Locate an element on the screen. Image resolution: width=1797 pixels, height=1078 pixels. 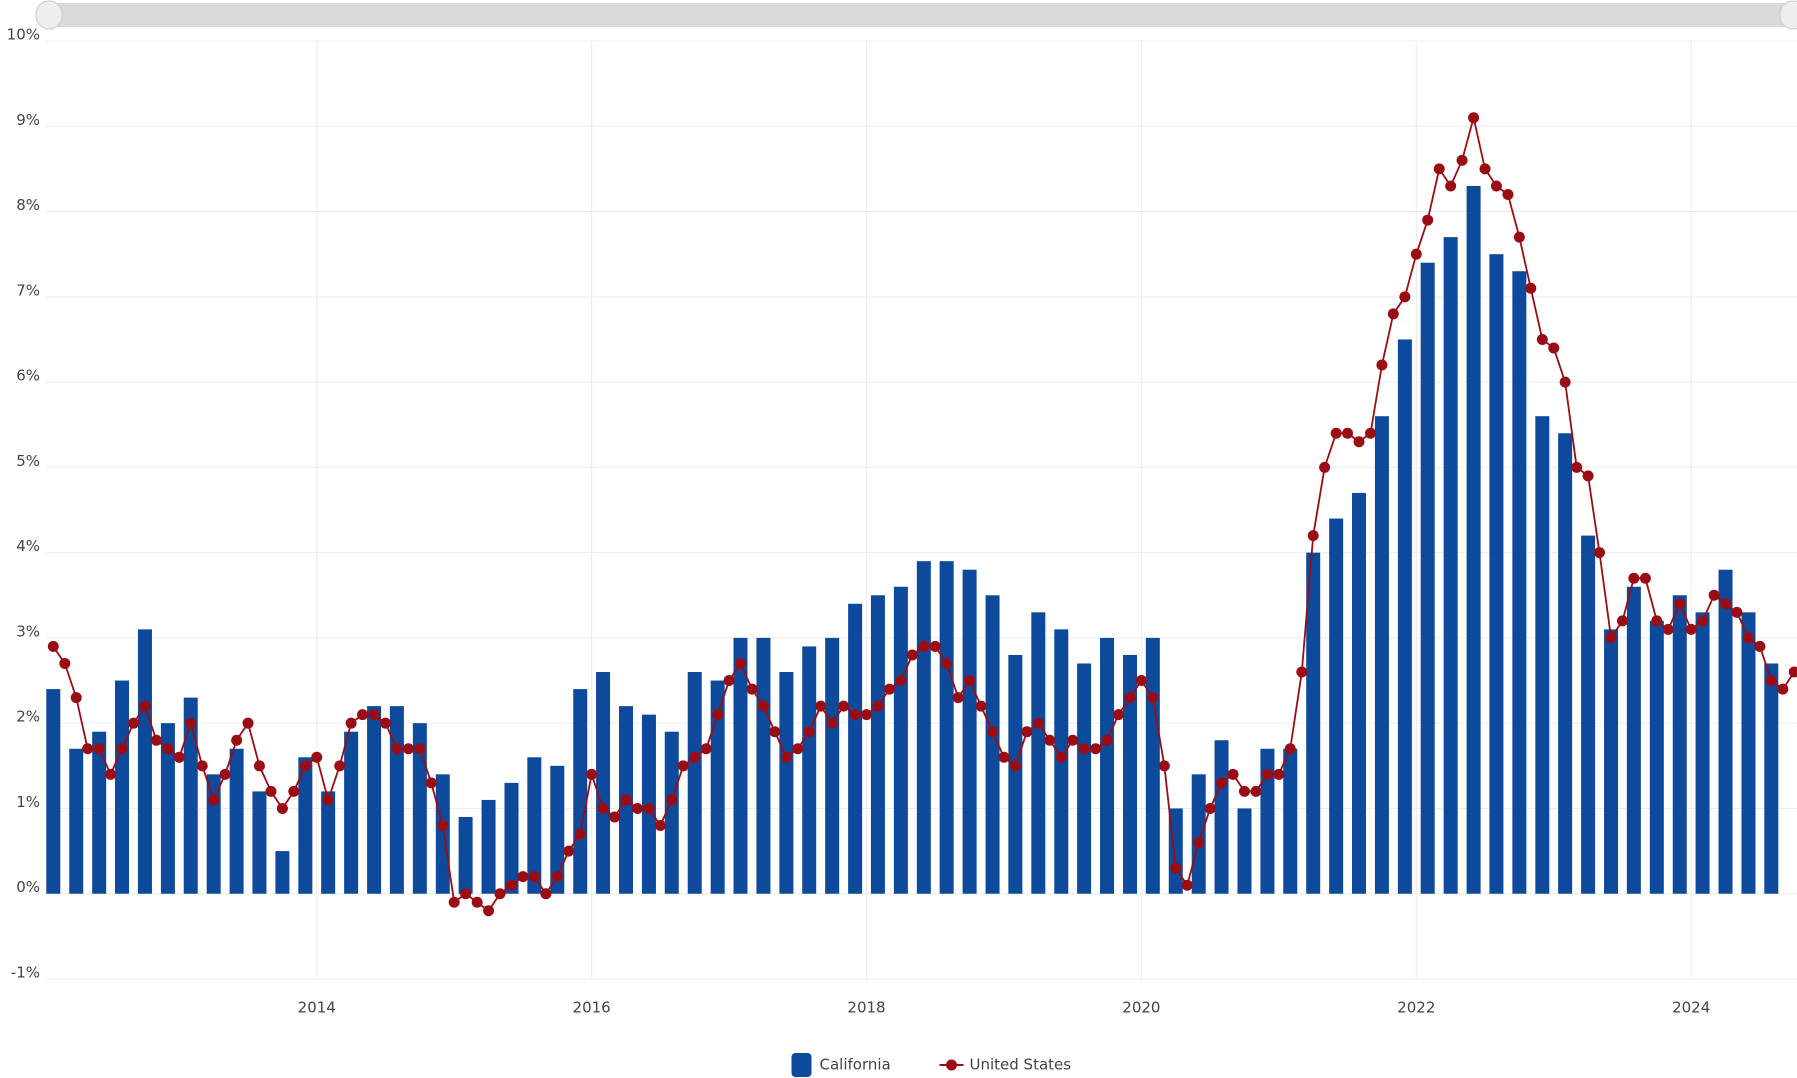
y-tick-label: 5% is located at coordinates (28, 461).